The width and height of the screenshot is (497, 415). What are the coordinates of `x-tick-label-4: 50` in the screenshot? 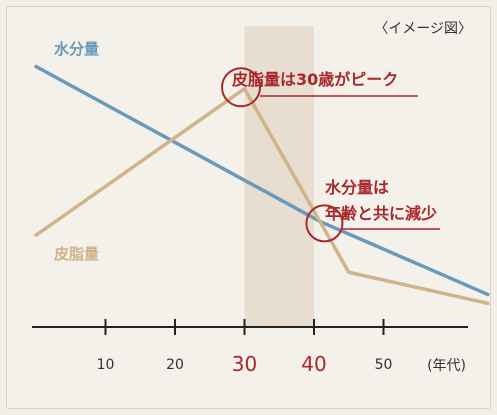 It's located at (384, 365).